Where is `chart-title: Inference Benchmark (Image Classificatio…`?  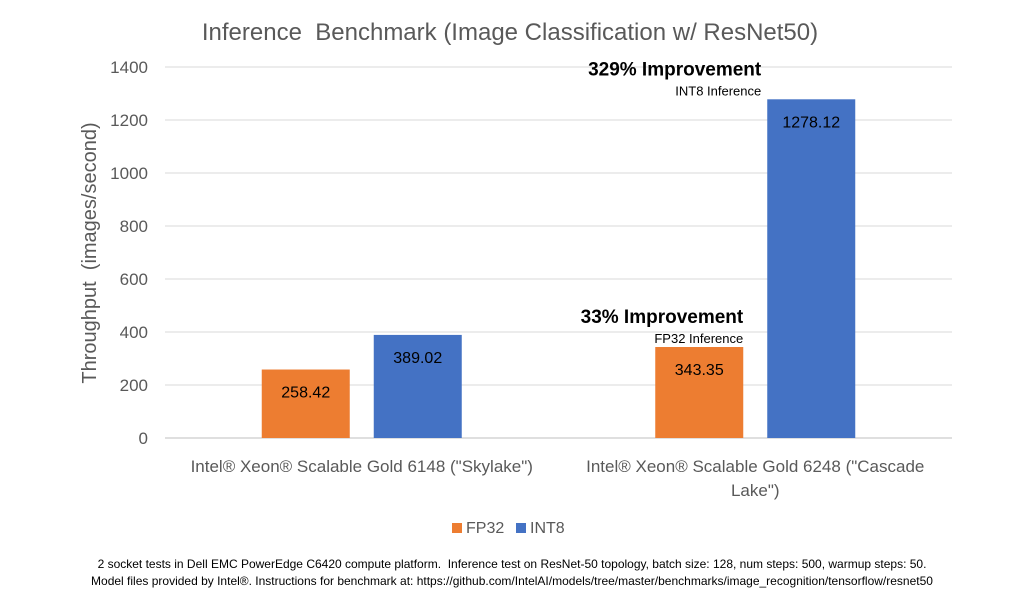
chart-title: Inference Benchmark (Image Classificatio… is located at coordinates (510, 32).